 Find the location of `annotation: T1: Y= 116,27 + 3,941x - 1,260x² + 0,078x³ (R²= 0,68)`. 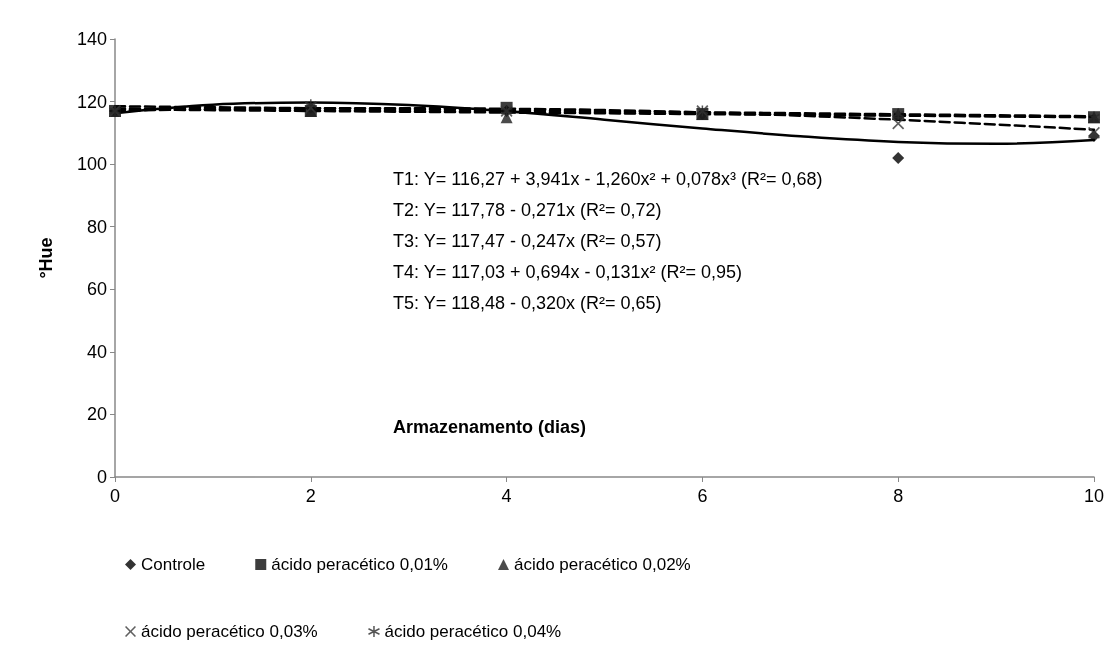

annotation: T1: Y= 116,27 + 3,941x - 1,260x² + 0,078x³ (R²= 0,68) is located at coordinates (608, 179).